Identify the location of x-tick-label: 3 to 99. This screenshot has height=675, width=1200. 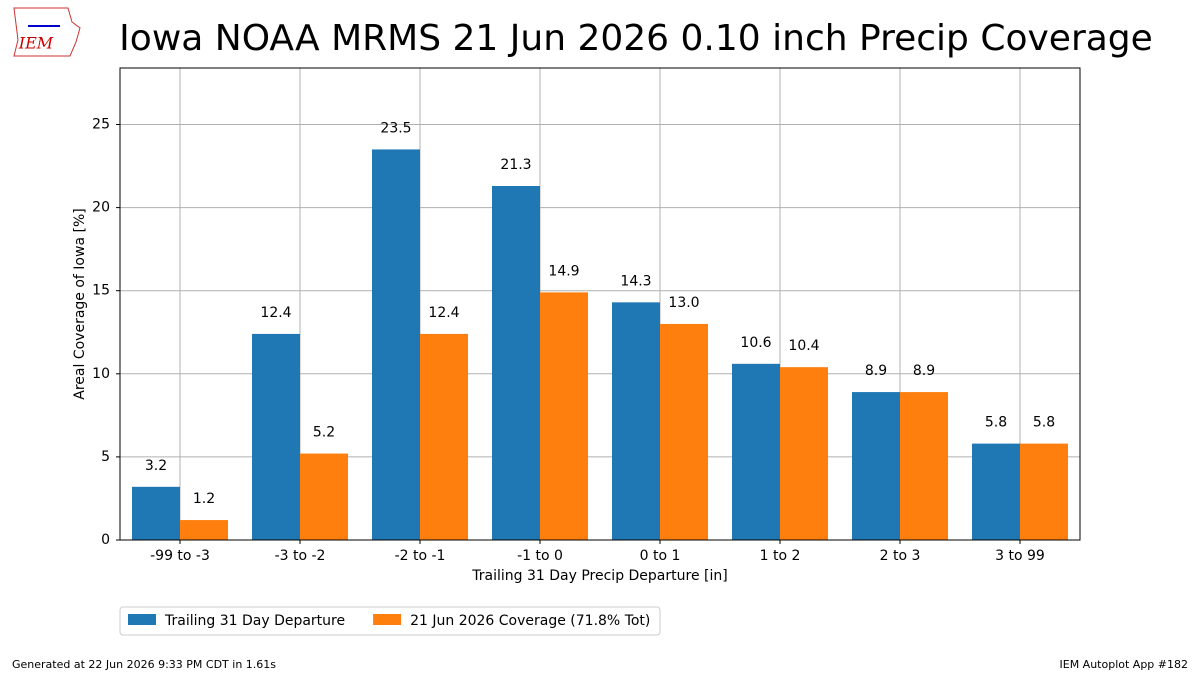
(1020, 556).